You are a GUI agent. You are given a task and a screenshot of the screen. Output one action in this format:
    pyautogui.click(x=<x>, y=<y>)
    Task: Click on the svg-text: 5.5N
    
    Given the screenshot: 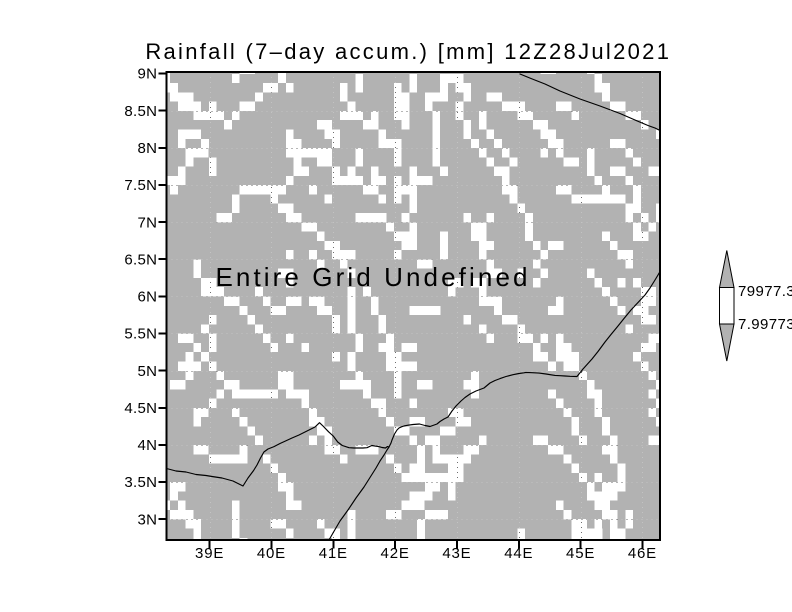 What is the action you would take?
    pyautogui.click(x=140, y=334)
    